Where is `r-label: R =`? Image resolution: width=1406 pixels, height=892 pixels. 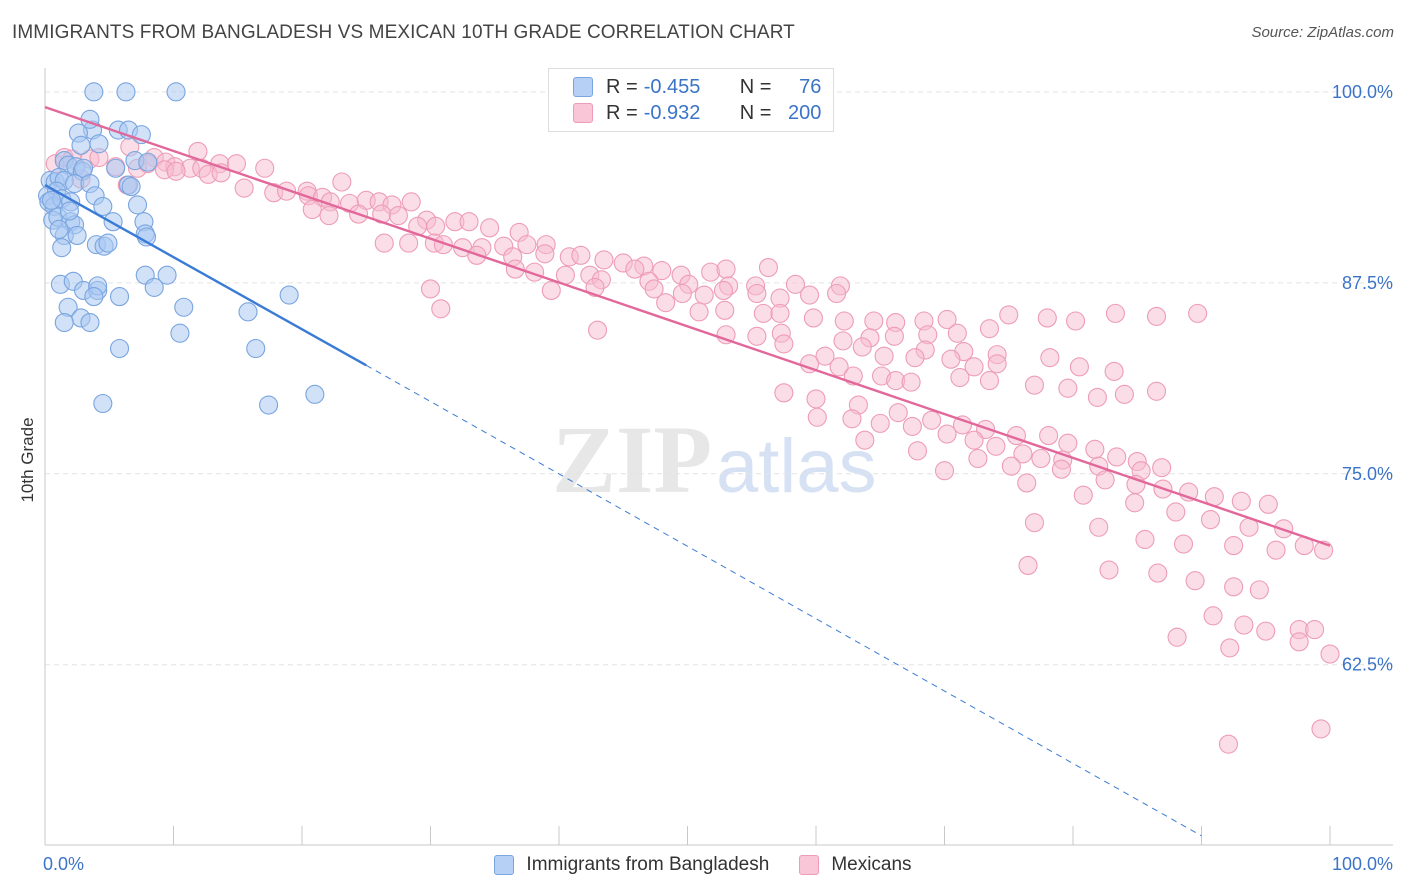 r-label: R = is located at coordinates (622, 112).